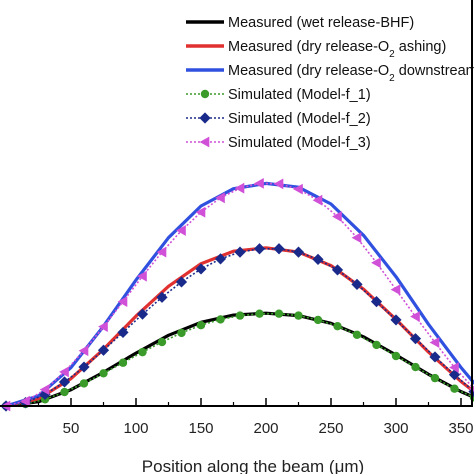 The width and height of the screenshot is (474, 474). Describe the element at coordinates (255, 417) in the screenshot. I see `x-axis: 50 100 150 200 250 300 350` at that location.